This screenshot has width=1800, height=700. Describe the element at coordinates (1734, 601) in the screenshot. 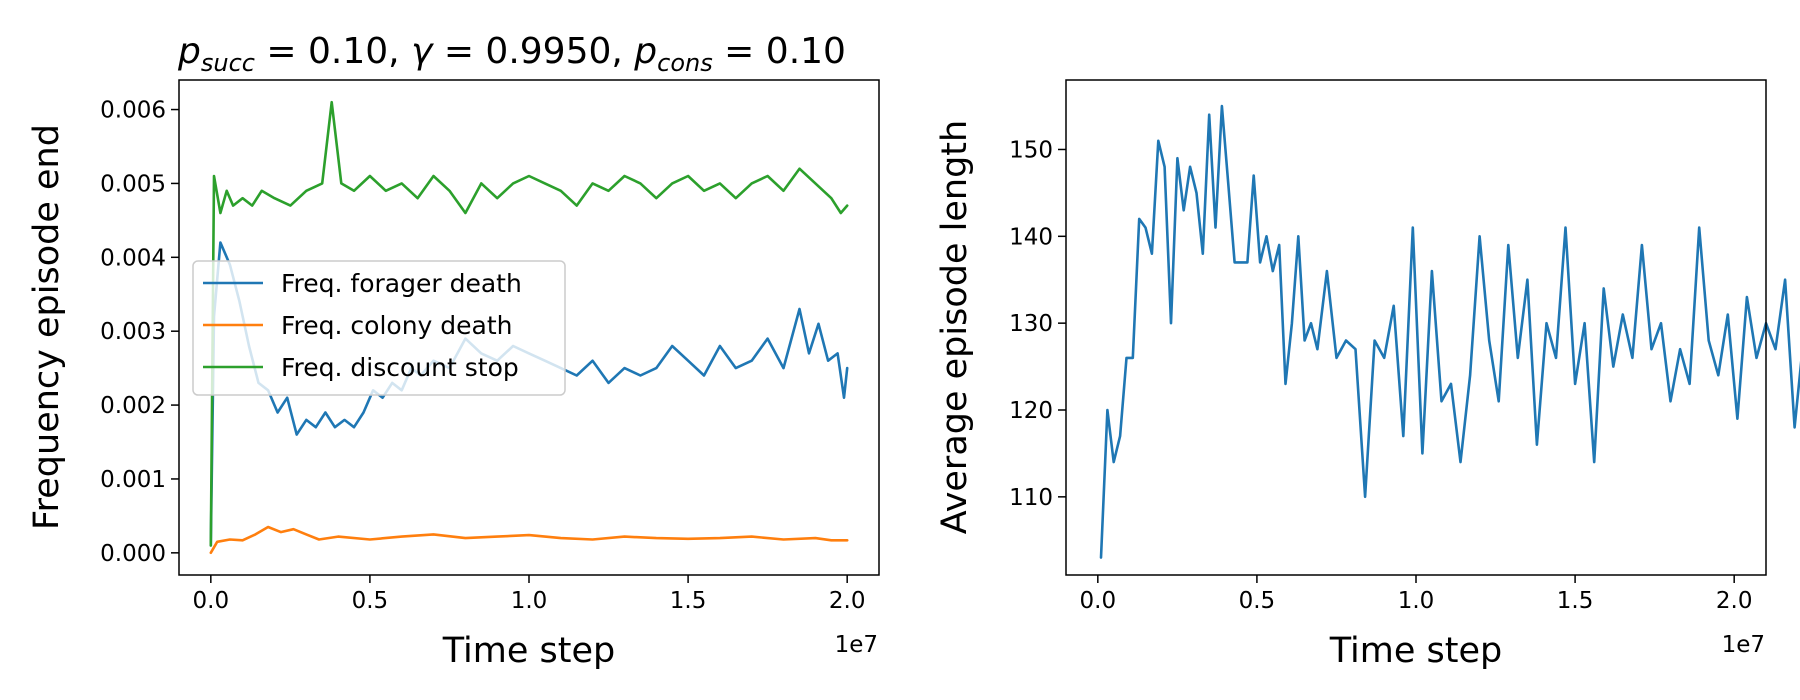

I see `right-x-tick-label: 2.0` at that location.